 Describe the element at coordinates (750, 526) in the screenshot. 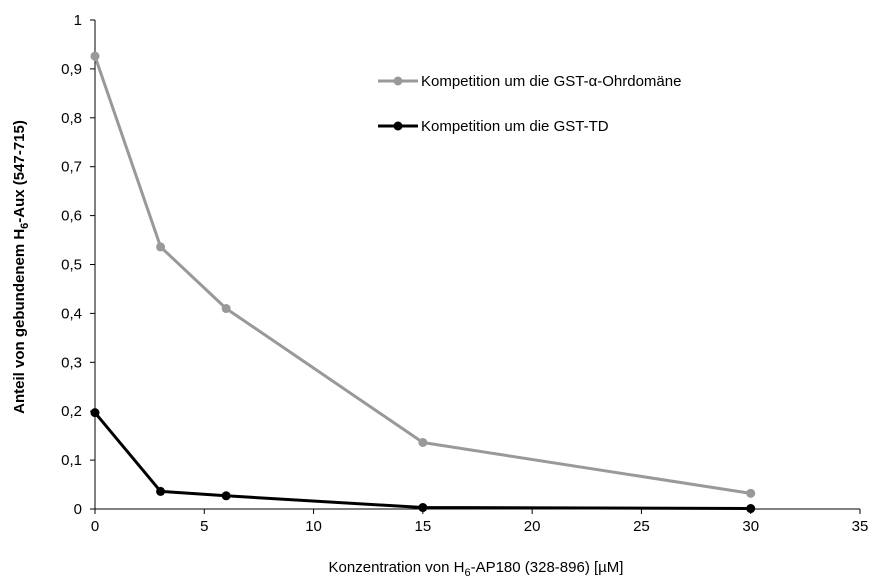

I see `x-tick-label: 30` at that location.